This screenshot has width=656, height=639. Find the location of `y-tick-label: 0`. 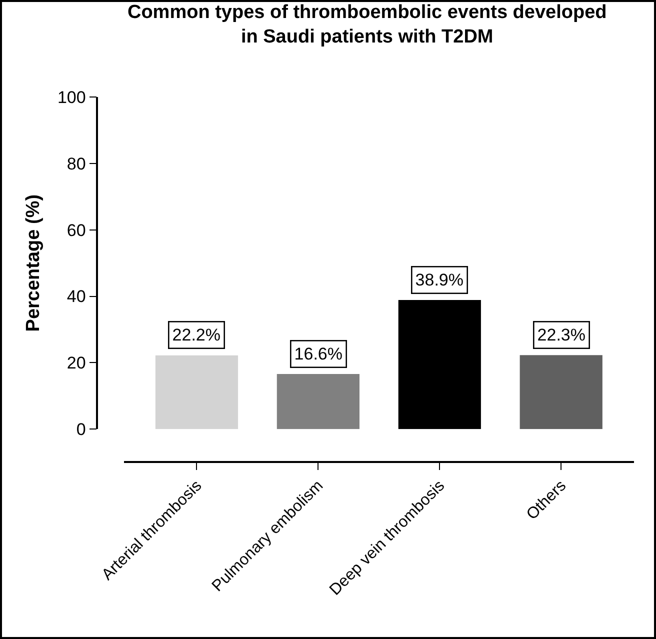

y-tick-label: 0 is located at coordinates (81, 430).